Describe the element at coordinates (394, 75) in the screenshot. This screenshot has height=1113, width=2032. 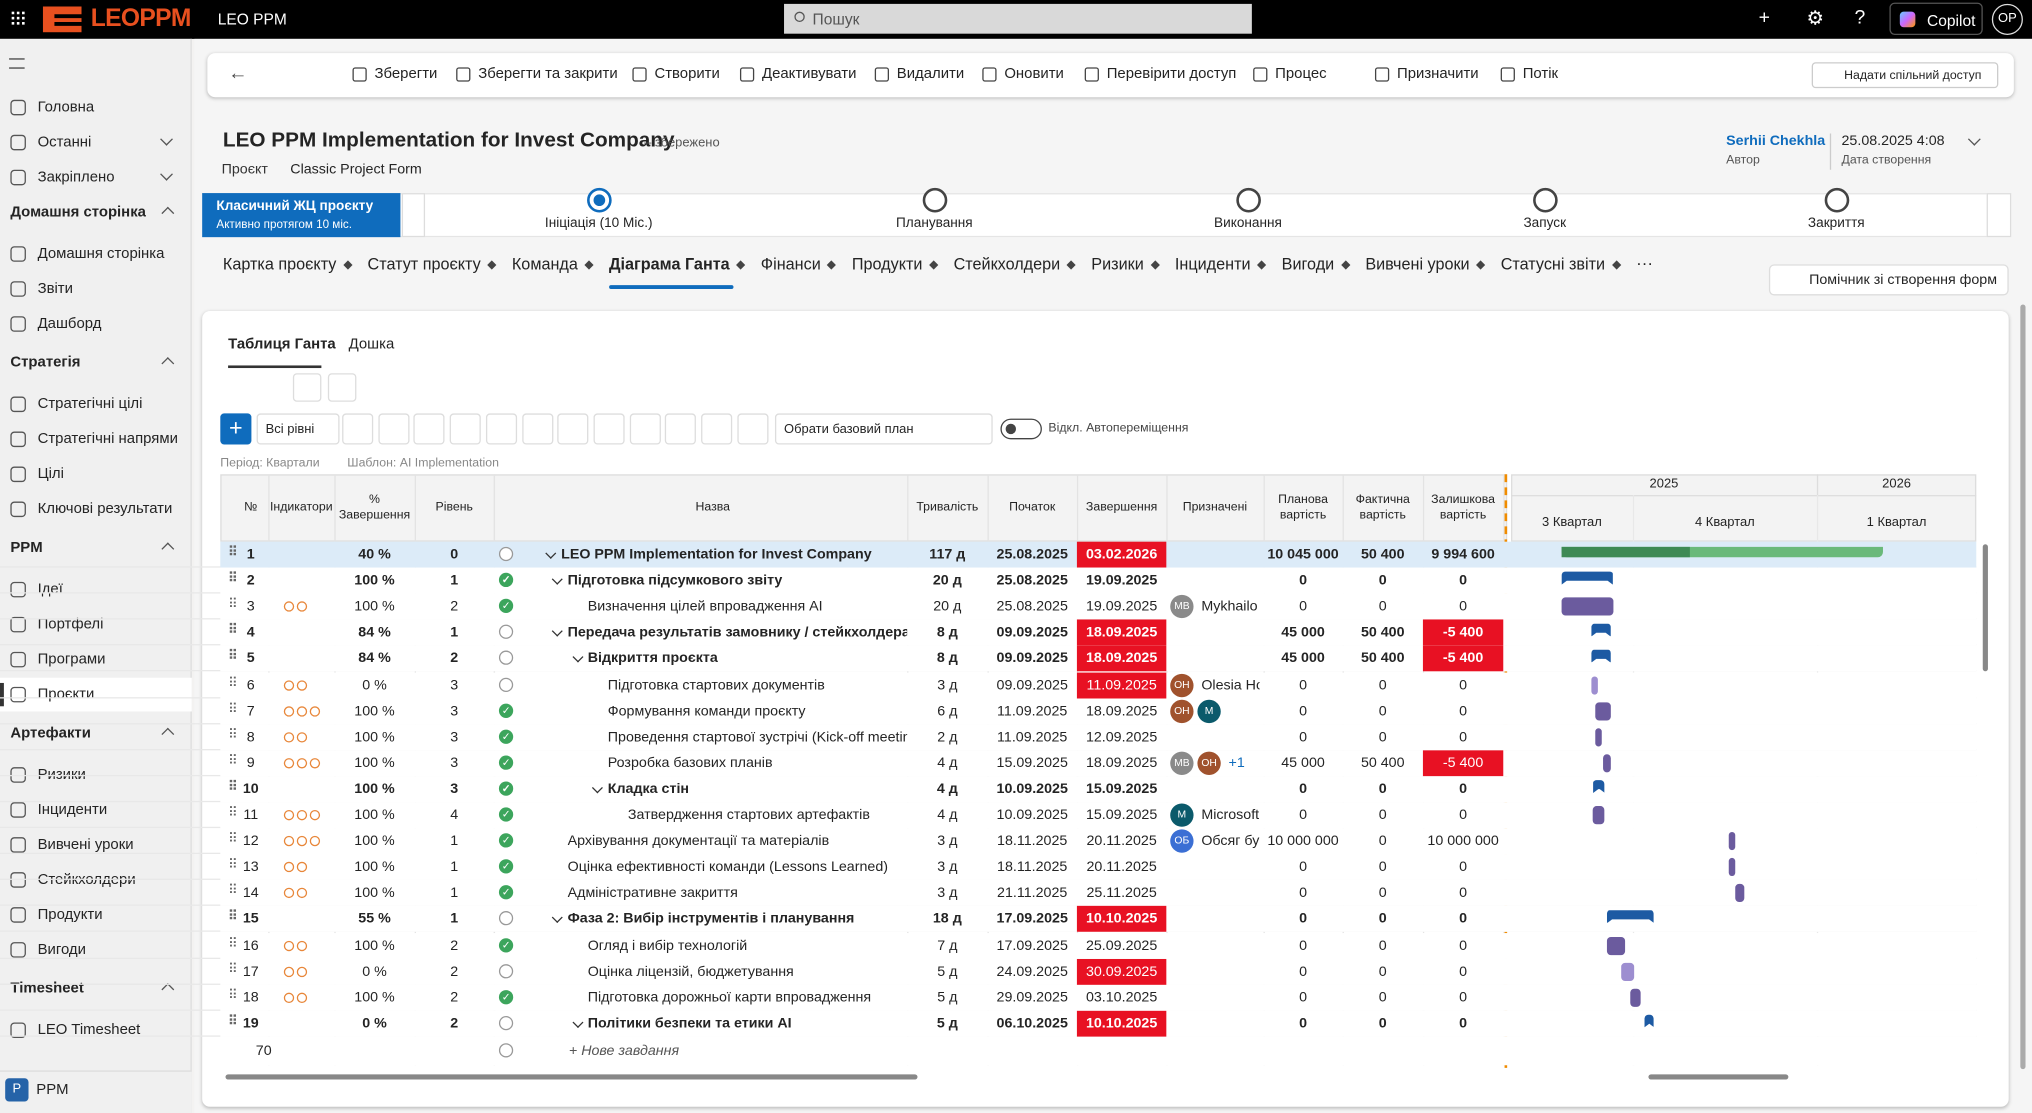
I see `command-button: Зберегти` at that location.